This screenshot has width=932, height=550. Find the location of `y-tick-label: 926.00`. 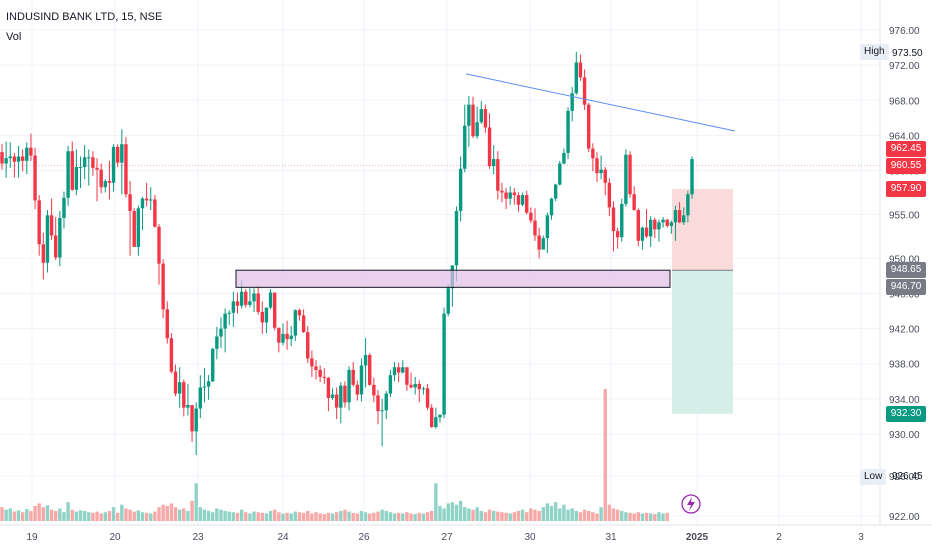

y-tick-label: 926.00 is located at coordinates (904, 477).